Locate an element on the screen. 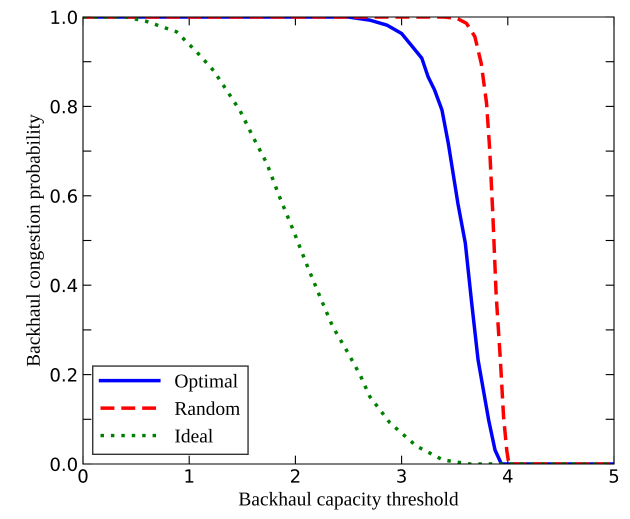  legend-label: Optimal is located at coordinates (206, 383).